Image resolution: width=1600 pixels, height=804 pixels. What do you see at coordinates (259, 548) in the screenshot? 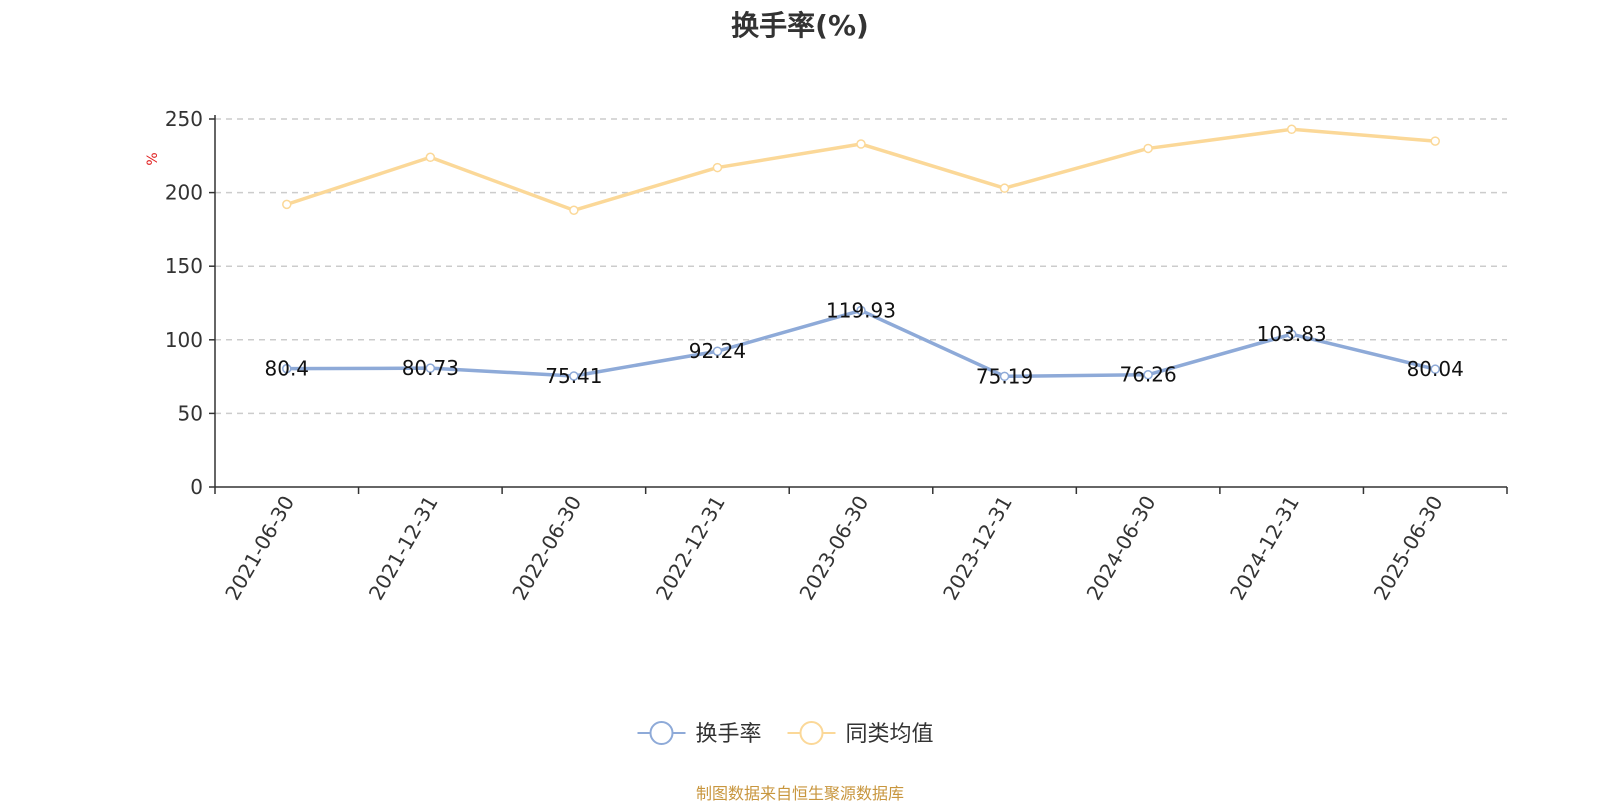
I see `x-tick-label: 2021-06-30` at bounding box center [259, 548].